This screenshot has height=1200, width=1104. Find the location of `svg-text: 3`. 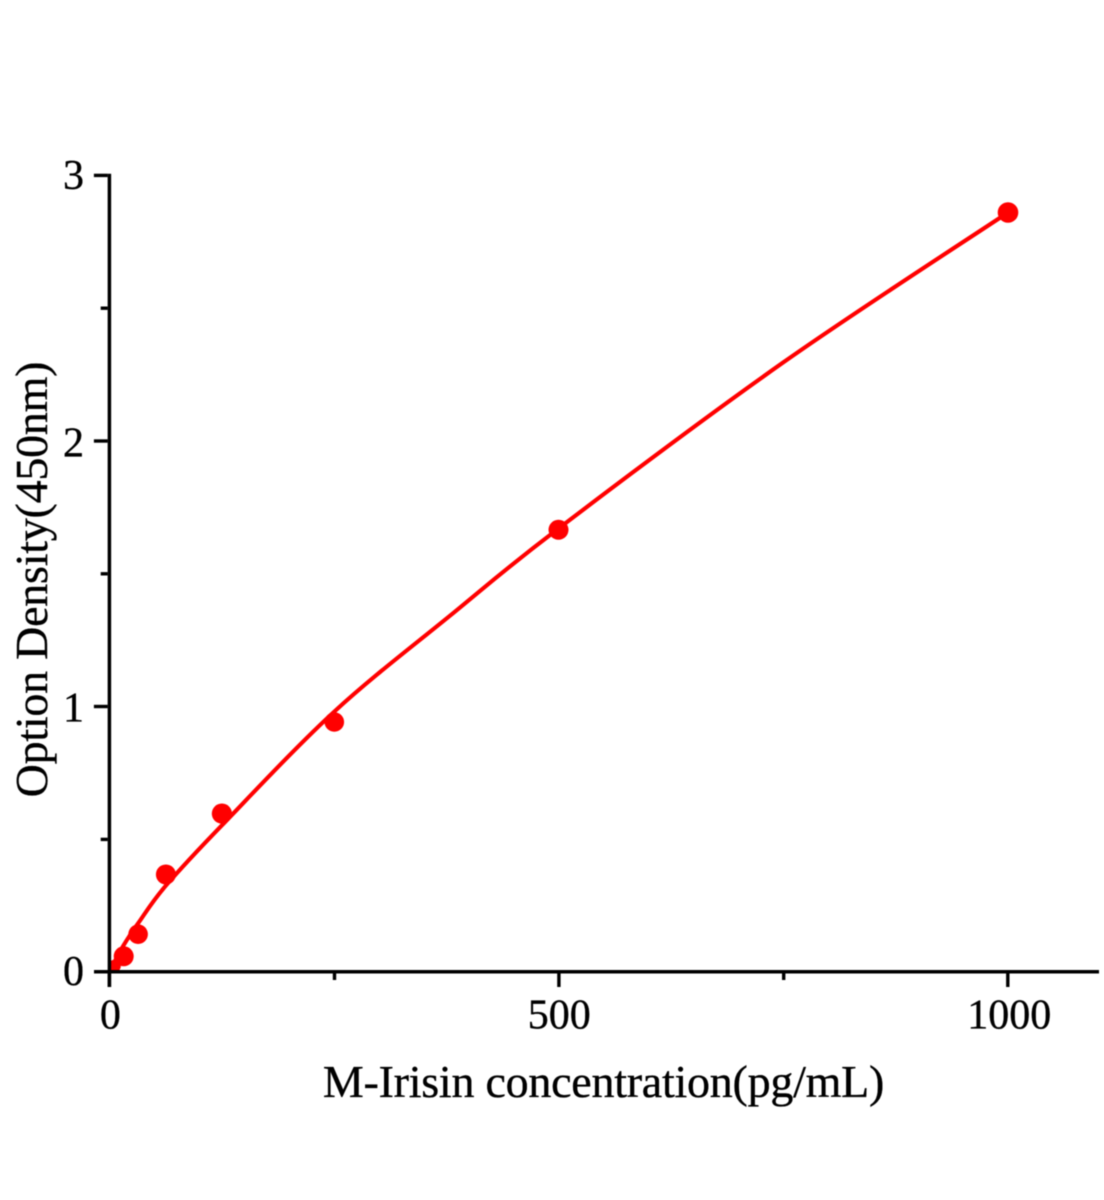

svg-text: 3 is located at coordinates (73, 176).